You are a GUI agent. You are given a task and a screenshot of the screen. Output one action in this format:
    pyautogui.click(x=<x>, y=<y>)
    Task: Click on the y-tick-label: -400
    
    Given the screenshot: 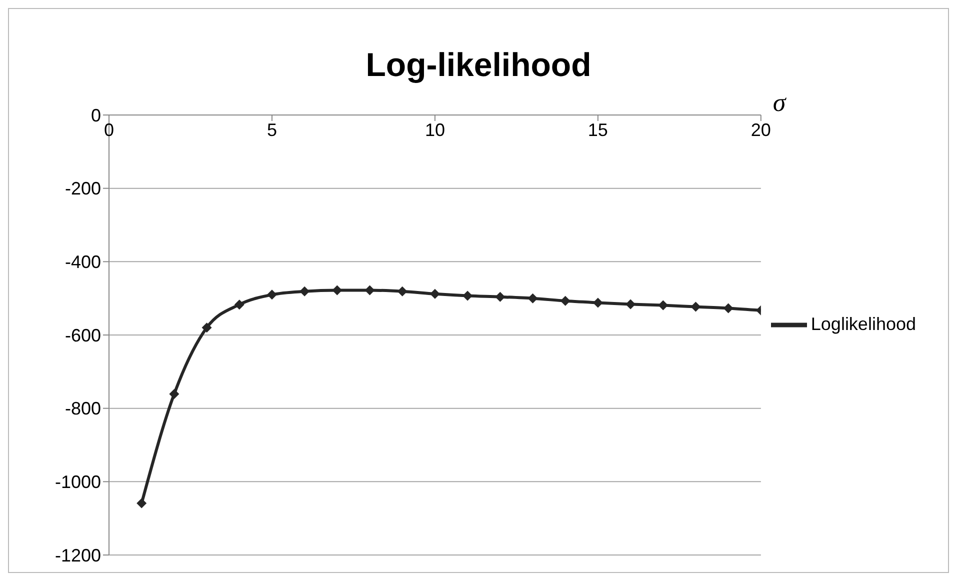 What is the action you would take?
    pyautogui.click(x=82, y=262)
    